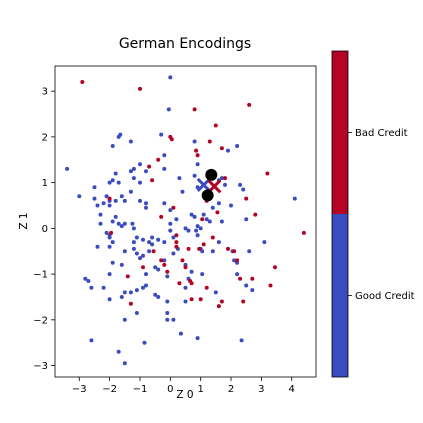 The height and width of the screenshot is (423, 423). Describe the element at coordinates (40, 275) in the screenshot. I see `y-tick-label: −1` at that location.